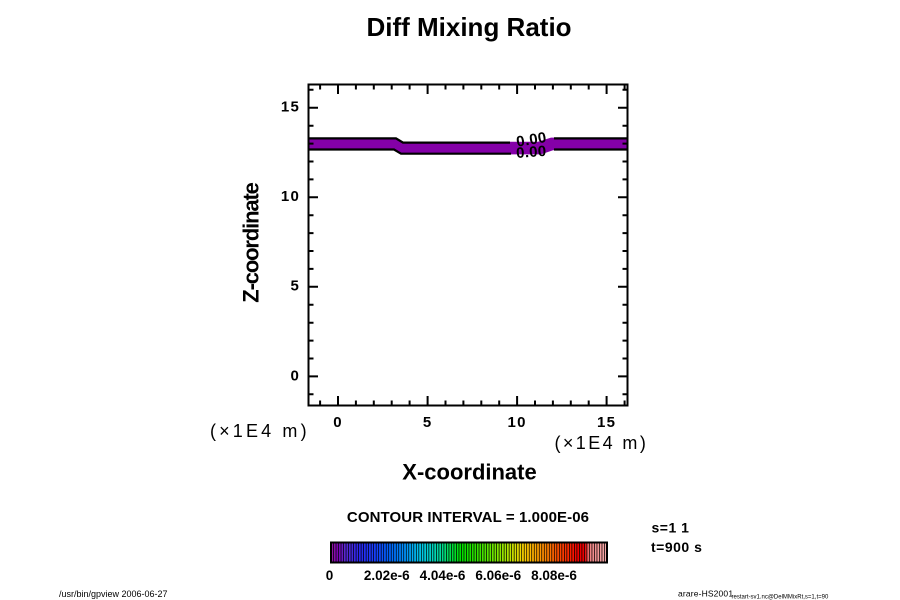 This screenshot has width=900, height=600. I want to click on svg-text: 4.04e-6, so click(443, 575).